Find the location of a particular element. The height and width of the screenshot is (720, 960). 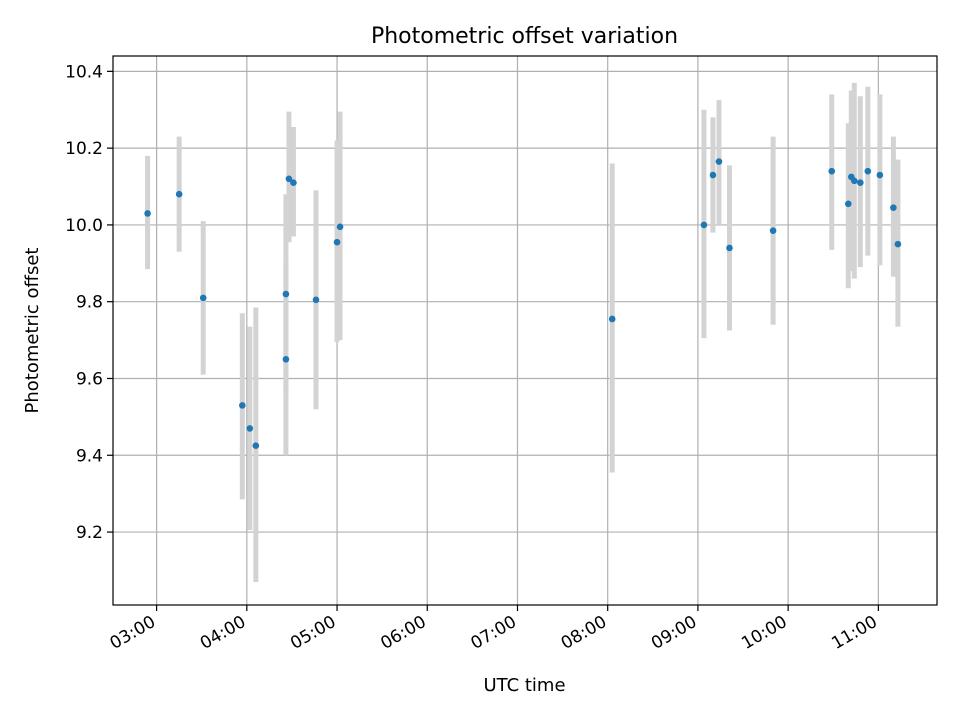

y-tick-label: 10.2 is located at coordinates (84, 149).